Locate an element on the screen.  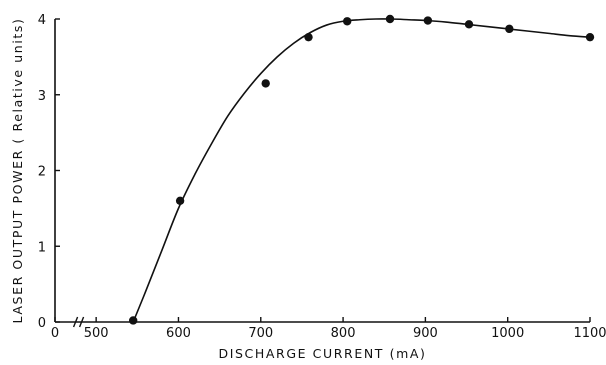
y-tick-label: 4 is located at coordinates (42, 20).